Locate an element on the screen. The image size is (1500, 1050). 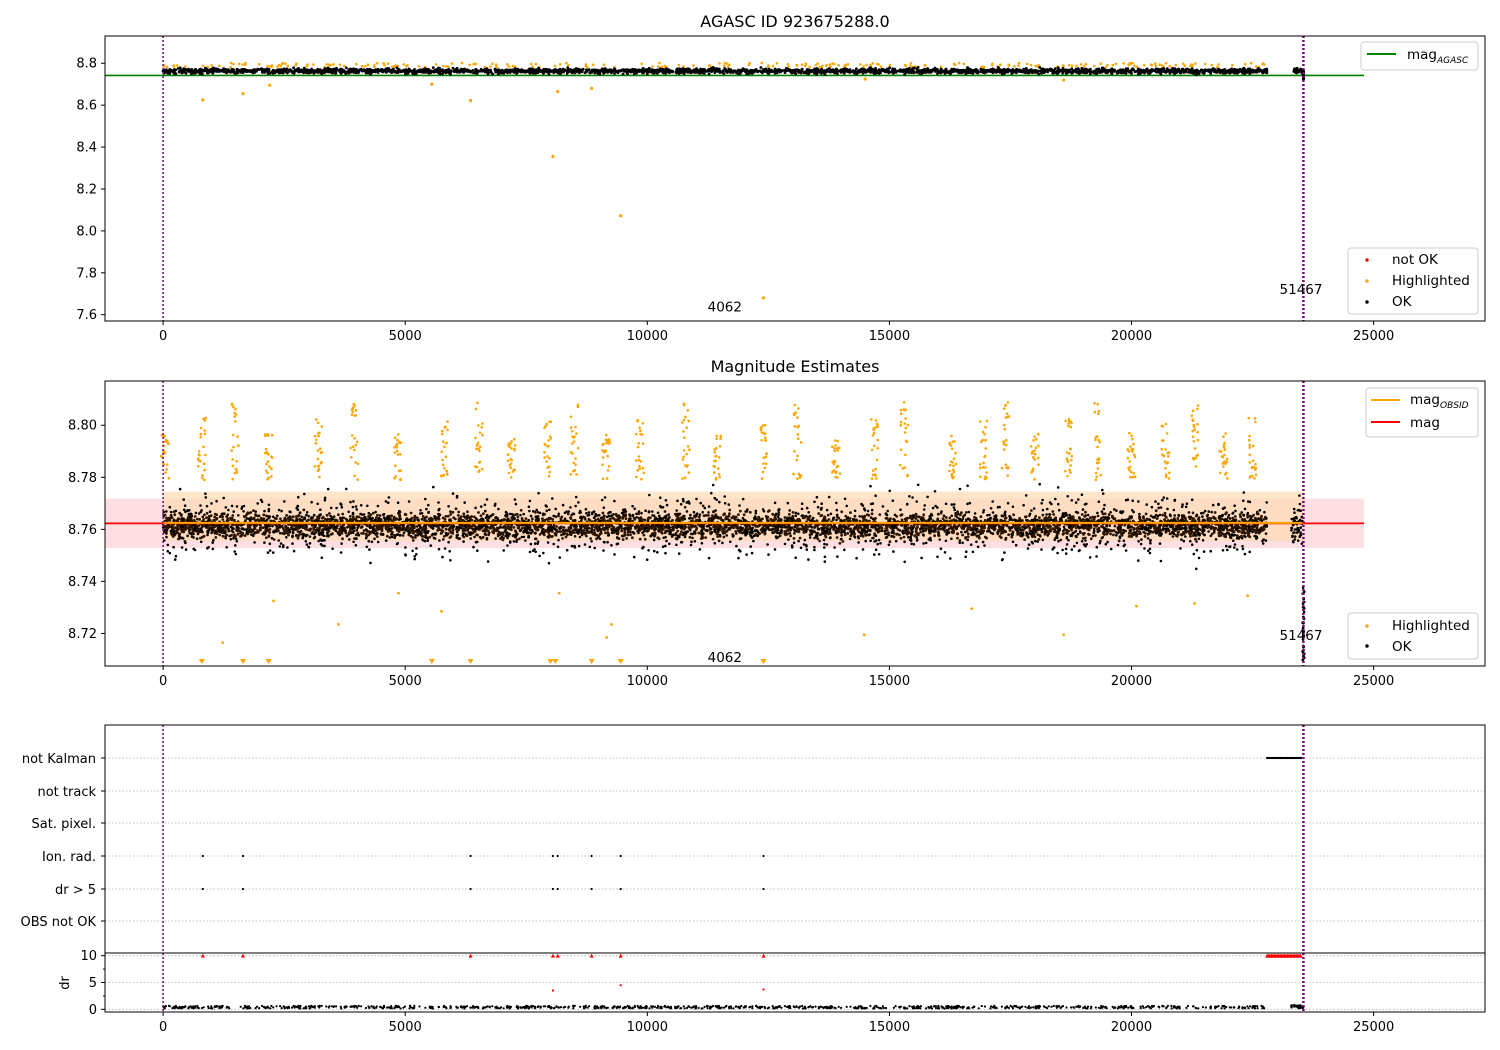
legend-not-ok-marker is located at coordinates (1367, 260).